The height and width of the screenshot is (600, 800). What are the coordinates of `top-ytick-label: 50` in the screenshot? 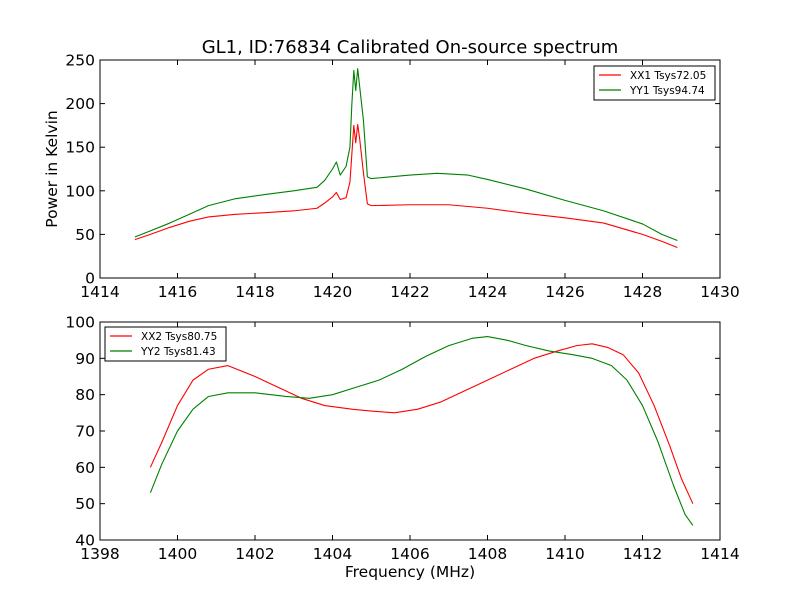 It's located at (85, 235).